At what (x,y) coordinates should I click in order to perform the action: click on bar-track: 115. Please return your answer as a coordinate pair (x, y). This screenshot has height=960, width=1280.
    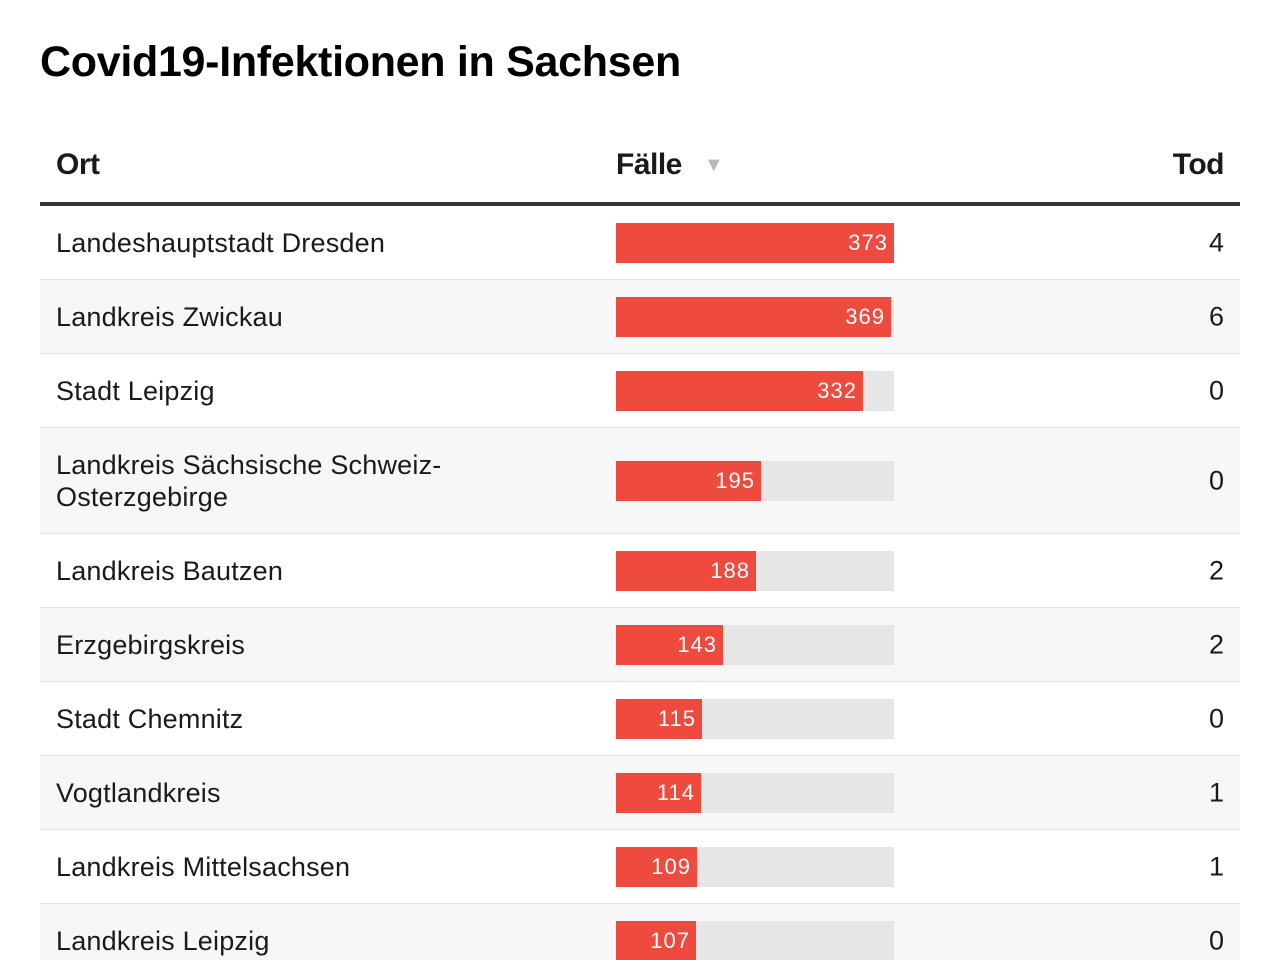
    Looking at the image, I should click on (755, 718).